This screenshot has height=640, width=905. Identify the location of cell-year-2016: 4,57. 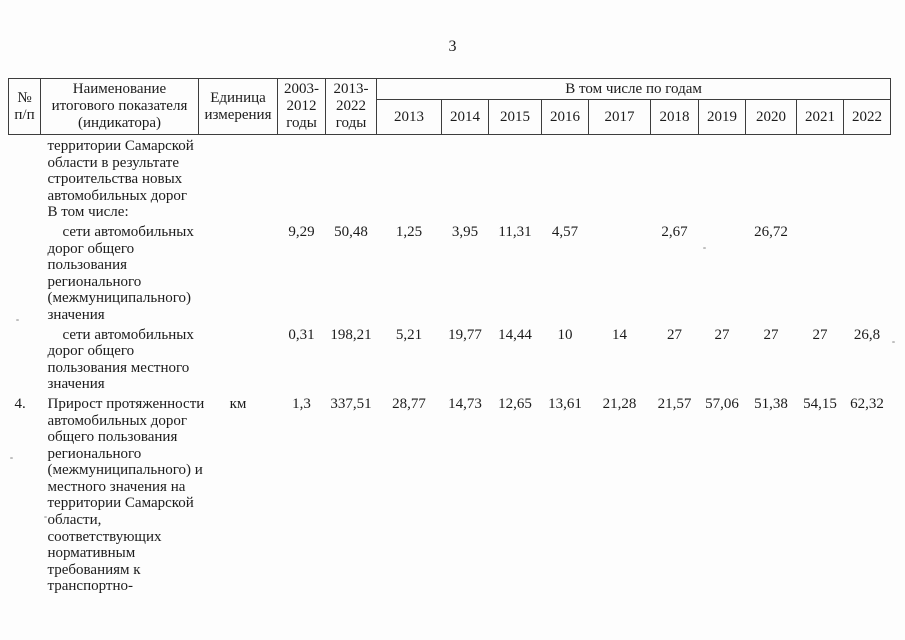
(565, 231).